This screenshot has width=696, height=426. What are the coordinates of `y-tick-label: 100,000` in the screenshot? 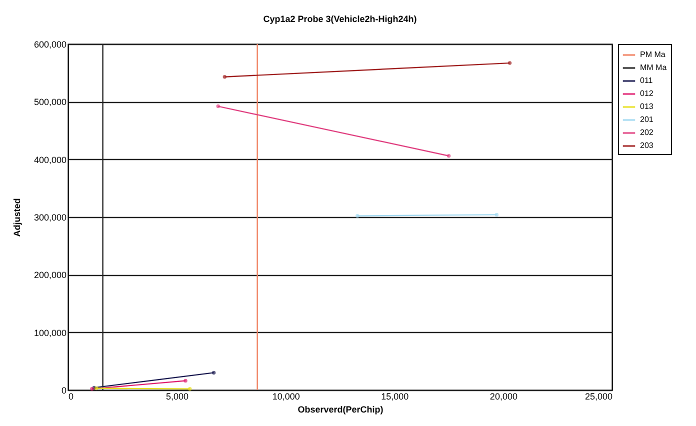 It's located at (50, 333).